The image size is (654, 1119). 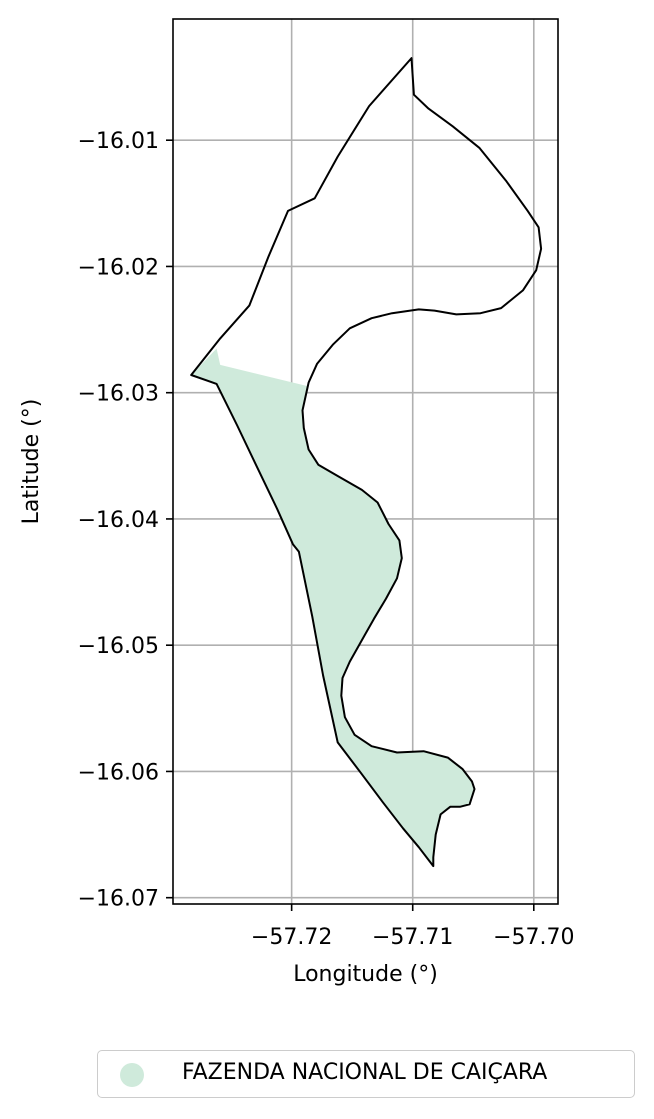 What do you see at coordinates (118, 899) in the screenshot?
I see `y-tick-label: −16.07` at bounding box center [118, 899].